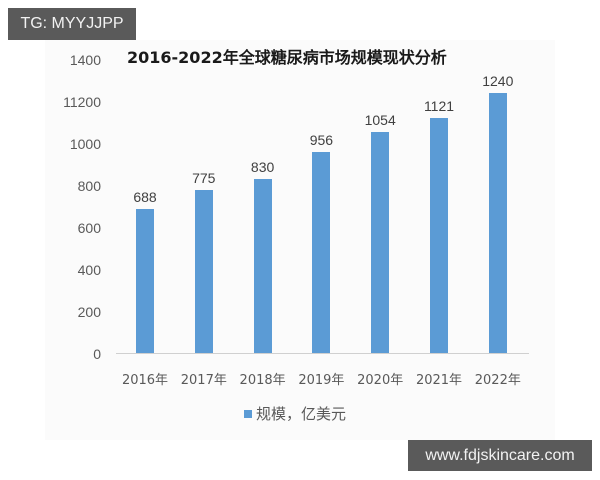 The height and width of the screenshot is (480, 600). I want to click on y-tick-label: 1000, so click(85, 144).